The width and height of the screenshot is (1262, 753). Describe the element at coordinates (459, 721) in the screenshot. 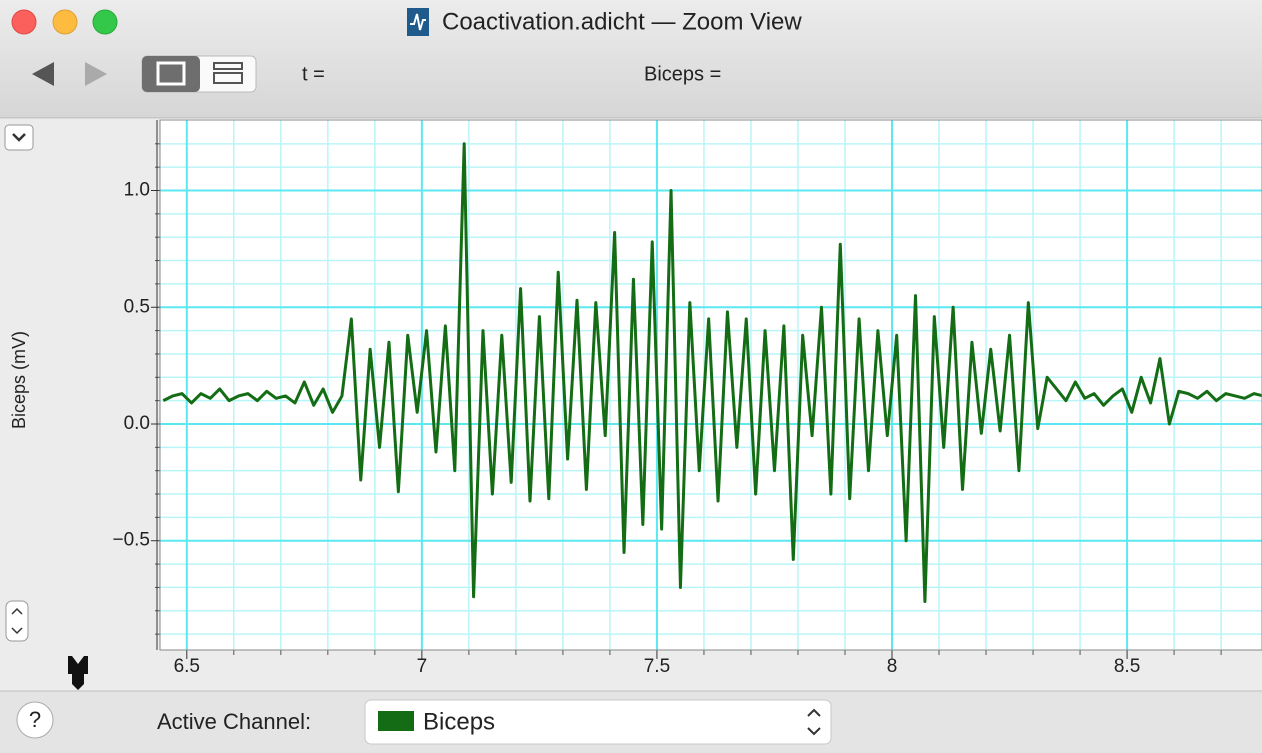

I see `active-channel: Biceps` at that location.